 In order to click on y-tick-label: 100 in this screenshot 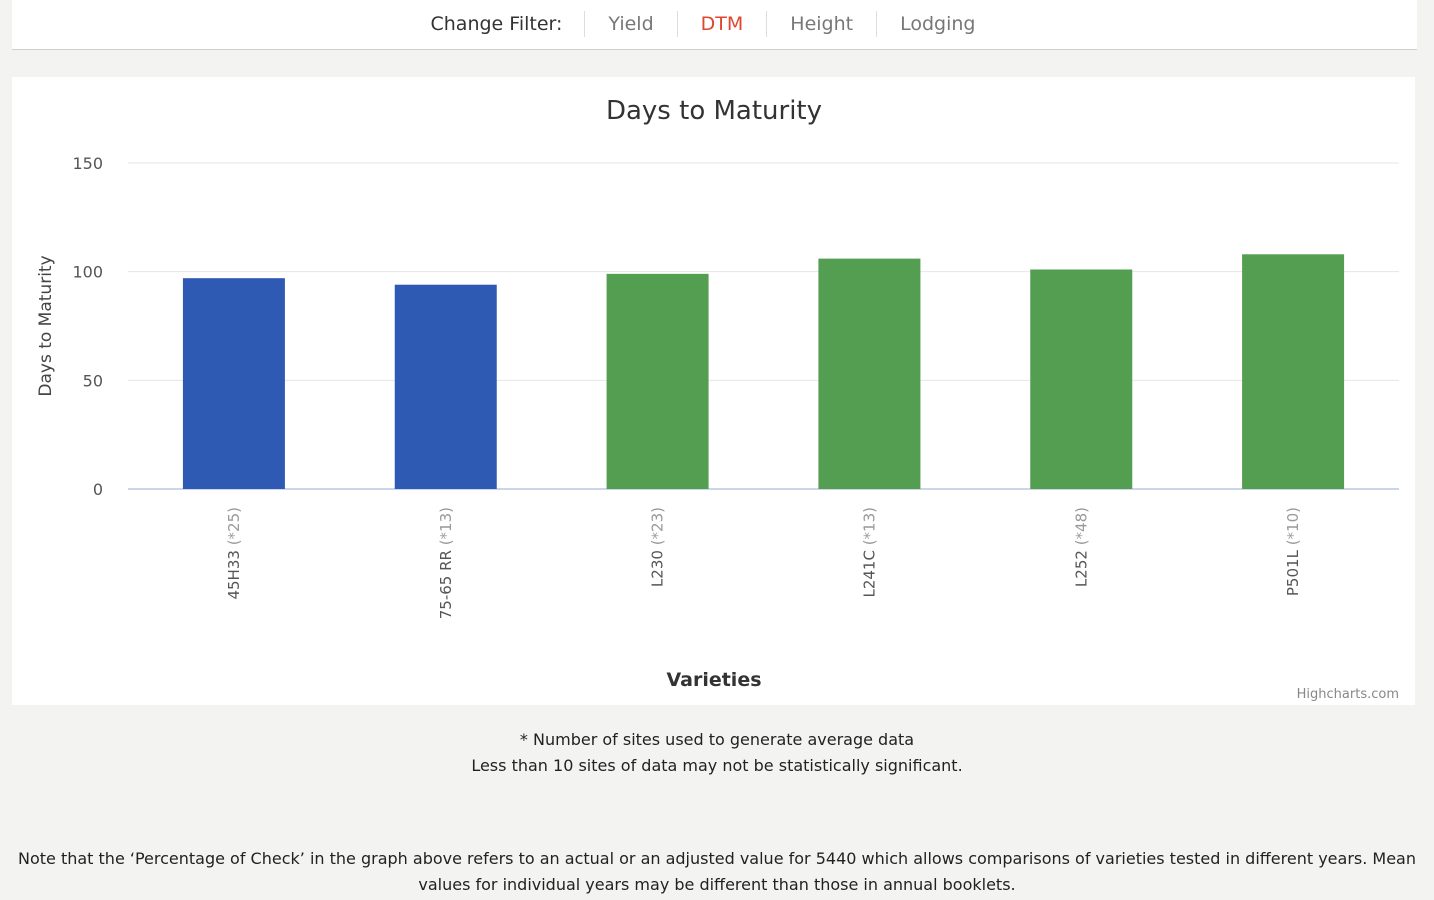, I will do `click(87, 272)`.